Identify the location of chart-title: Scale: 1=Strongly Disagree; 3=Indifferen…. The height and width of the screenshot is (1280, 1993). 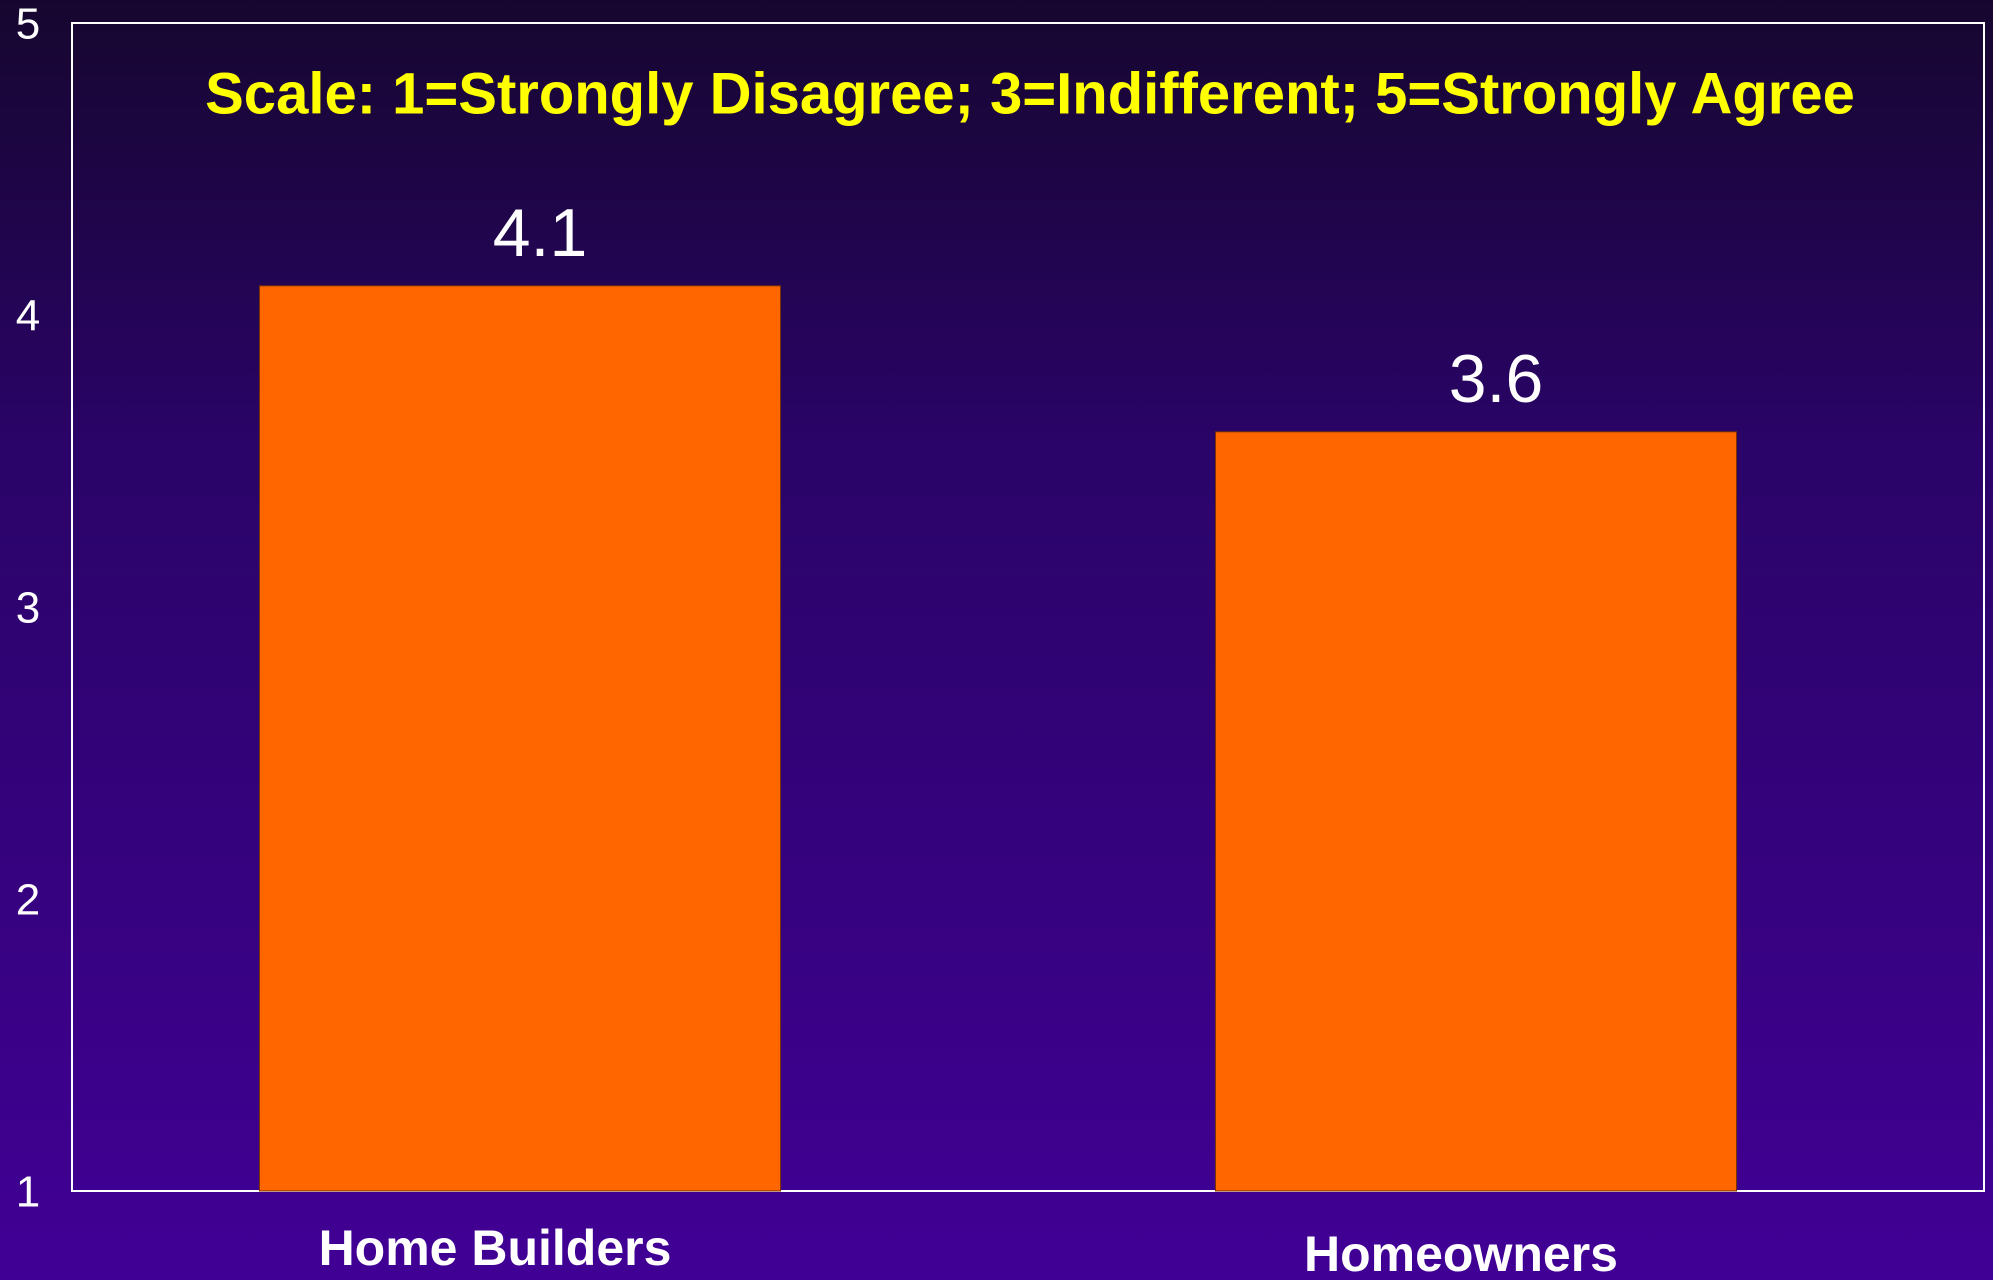
(1030, 93).